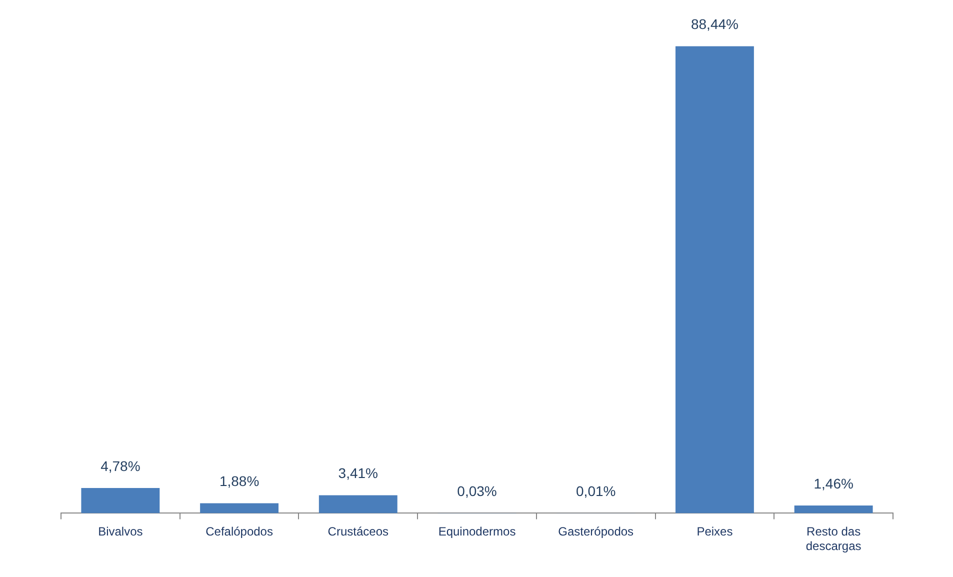  What do you see at coordinates (477, 490) in the screenshot?
I see `data-label: 0,03%` at bounding box center [477, 490].